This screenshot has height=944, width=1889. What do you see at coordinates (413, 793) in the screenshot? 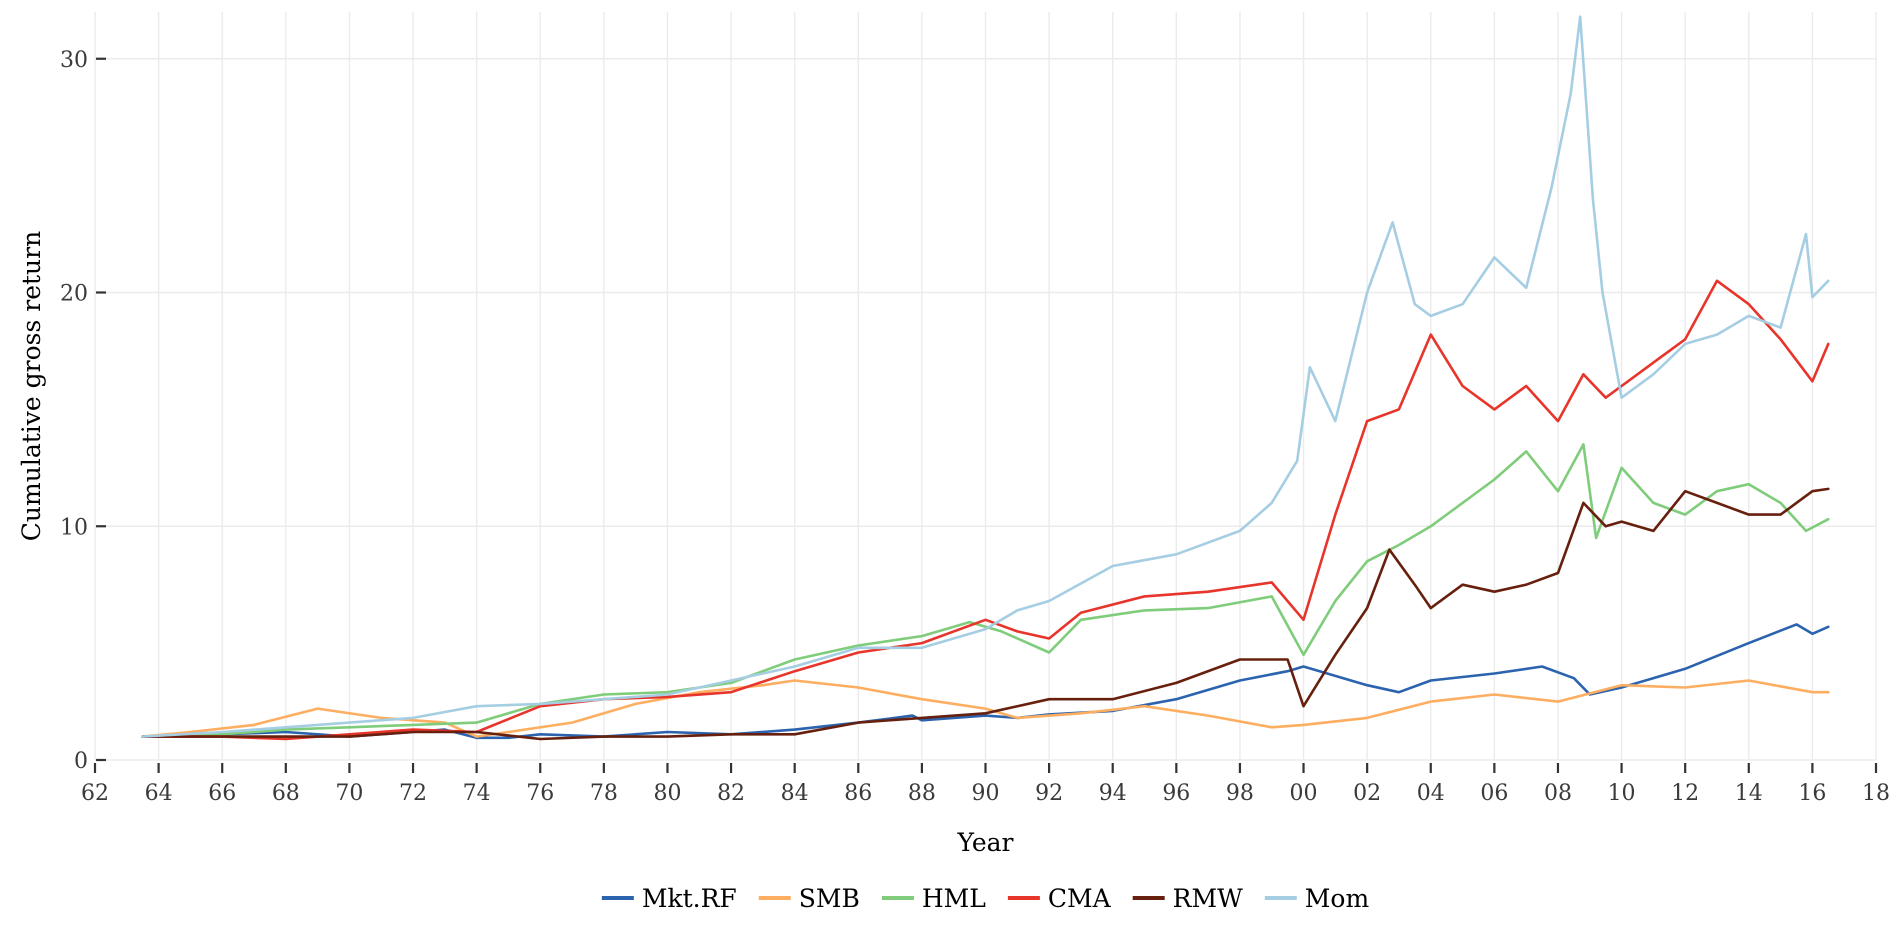
I see `x-tick-label: 72` at bounding box center [413, 793].